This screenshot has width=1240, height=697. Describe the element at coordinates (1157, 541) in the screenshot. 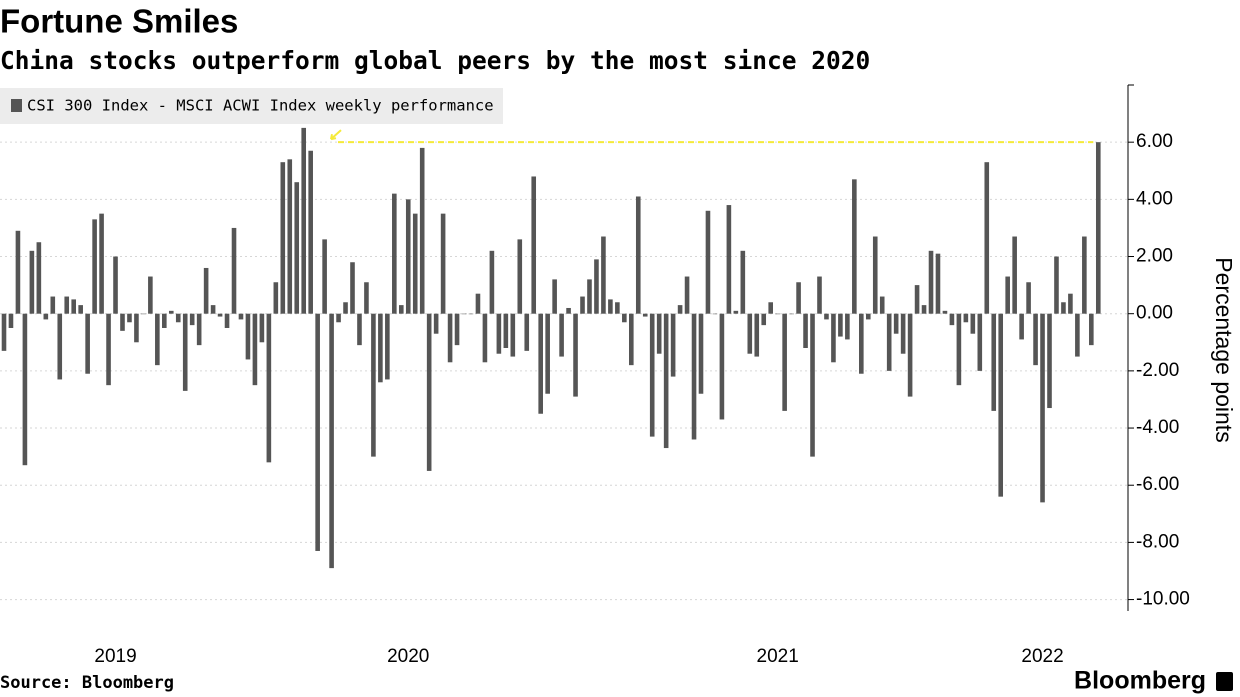

I see `y-tick-label: -8.00` at that location.